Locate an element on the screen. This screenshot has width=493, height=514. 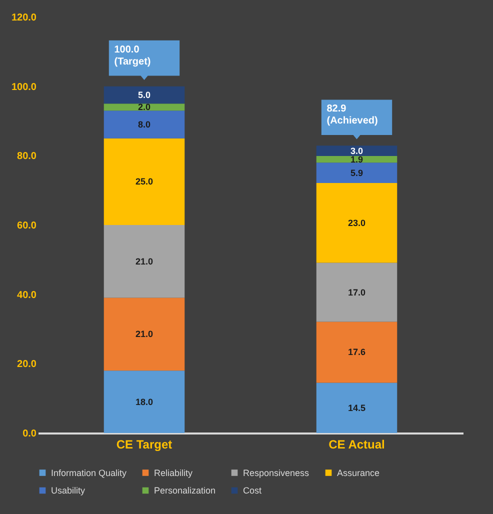
data-label: 3.0 is located at coordinates (357, 151).